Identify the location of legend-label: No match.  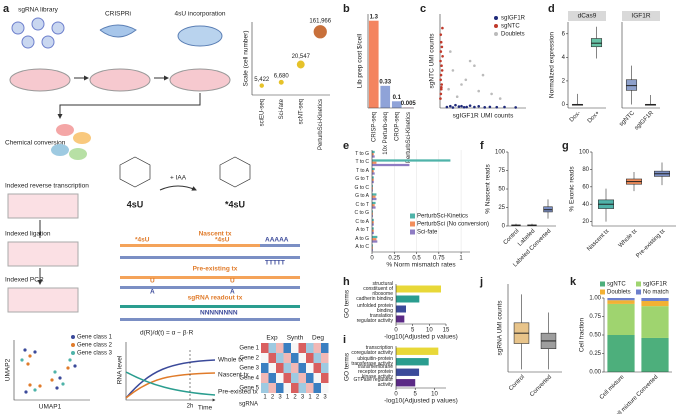
(656, 293).